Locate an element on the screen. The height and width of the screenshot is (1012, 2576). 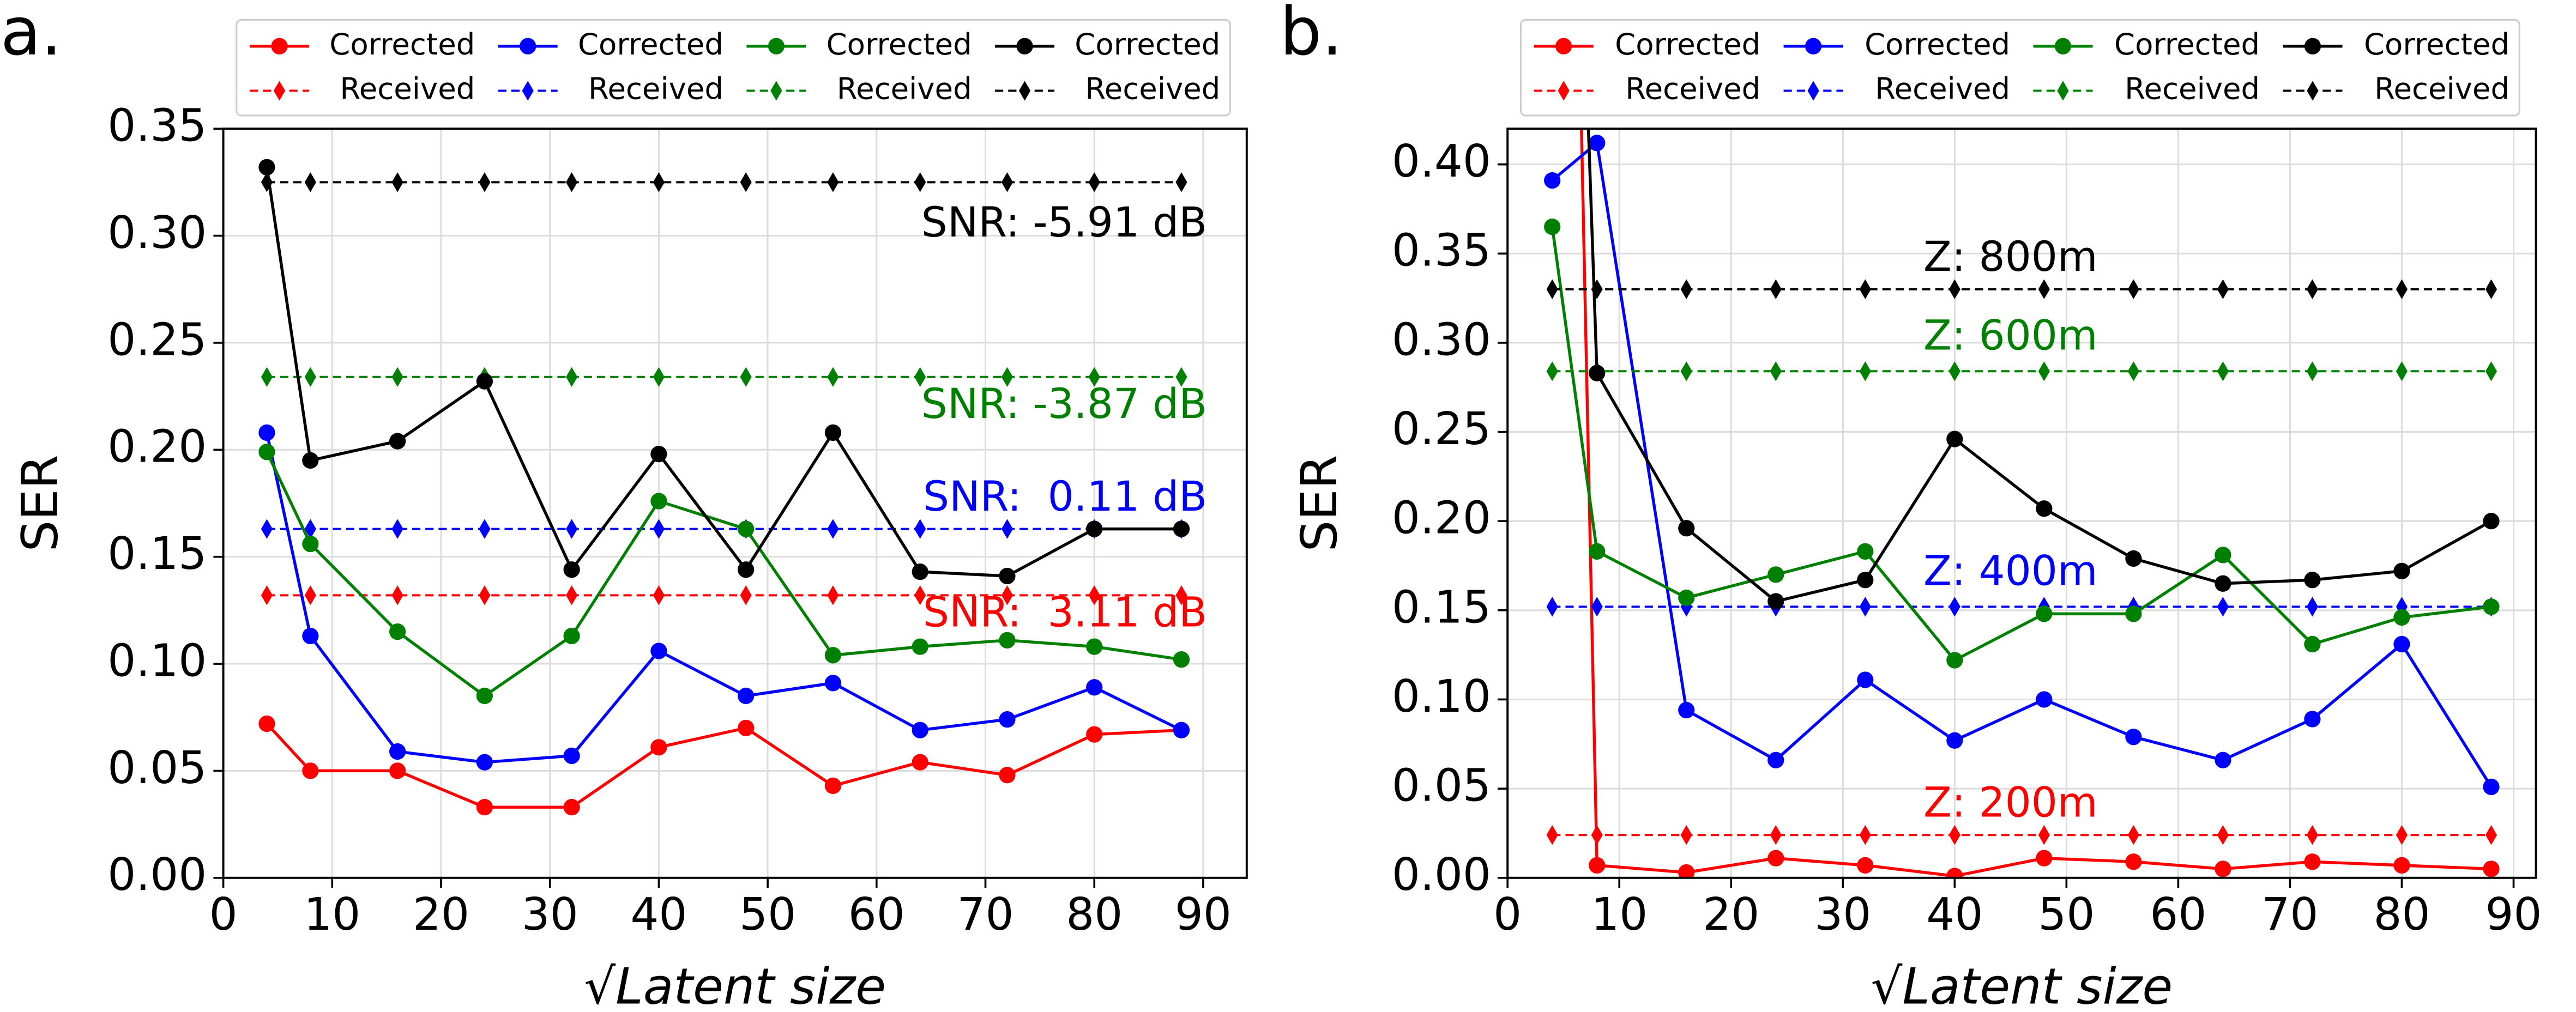
legend-box is located at coordinates (2020, 68).